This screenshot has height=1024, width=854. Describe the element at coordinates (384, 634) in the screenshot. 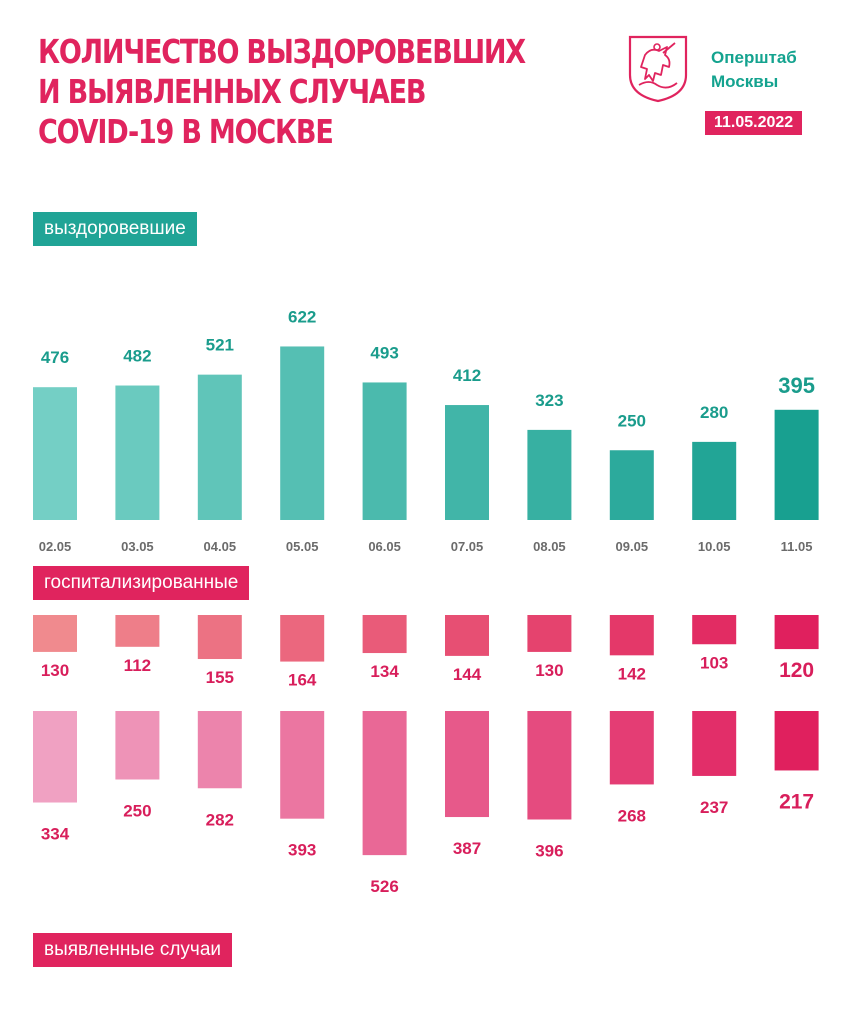

I see `hospitalized-bar-06.05` at that location.